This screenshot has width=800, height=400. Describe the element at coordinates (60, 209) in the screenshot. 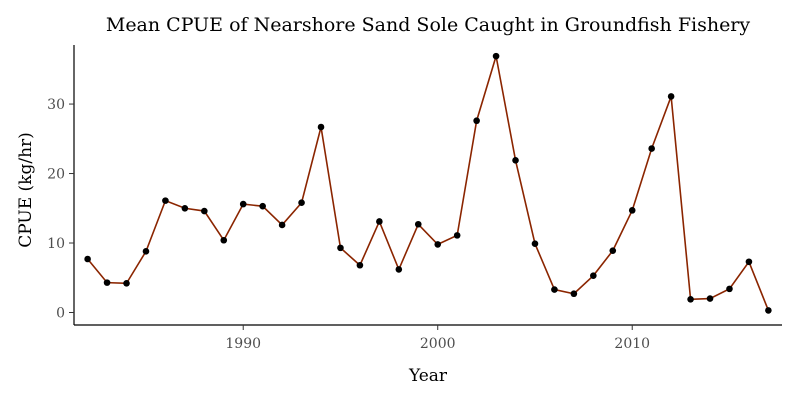

I see `y-axis-ticks: 0 10 20 30` at that location.